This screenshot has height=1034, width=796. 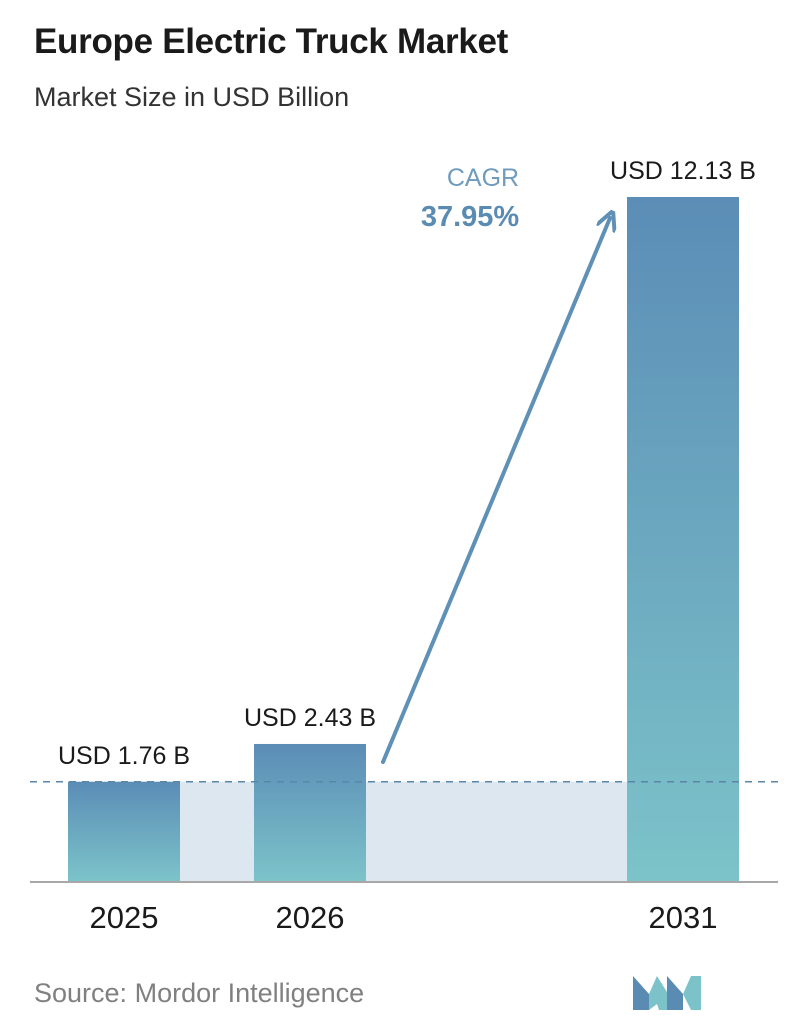 I want to click on chart-subtitle: Market Size in USD Billion, so click(x=192, y=97).